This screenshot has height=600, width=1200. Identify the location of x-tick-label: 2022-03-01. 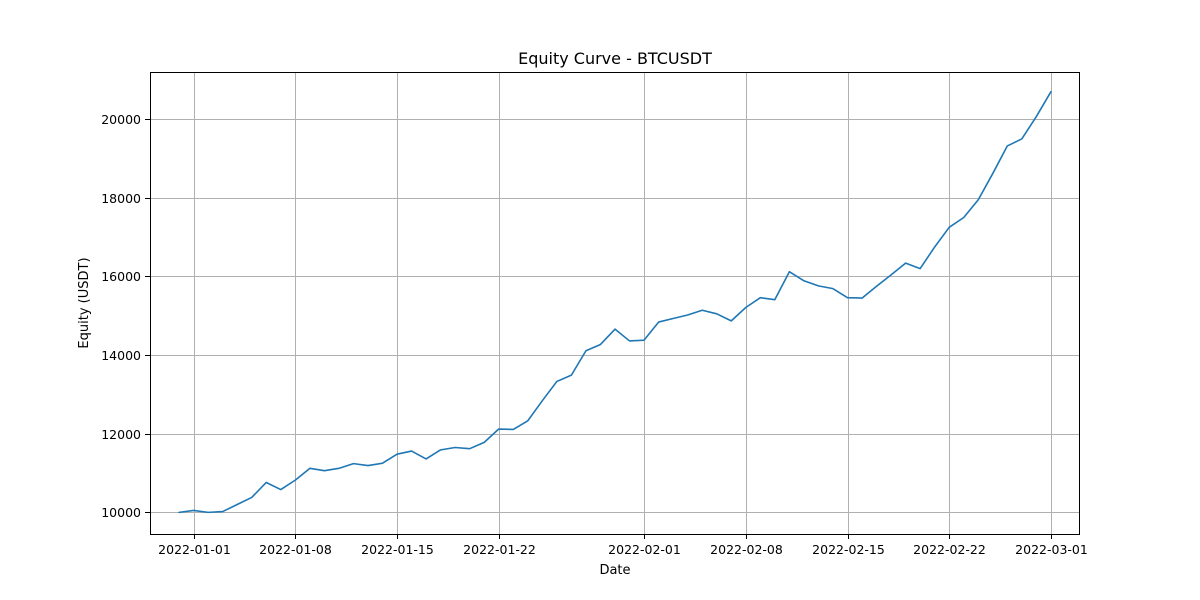
(1051, 549).